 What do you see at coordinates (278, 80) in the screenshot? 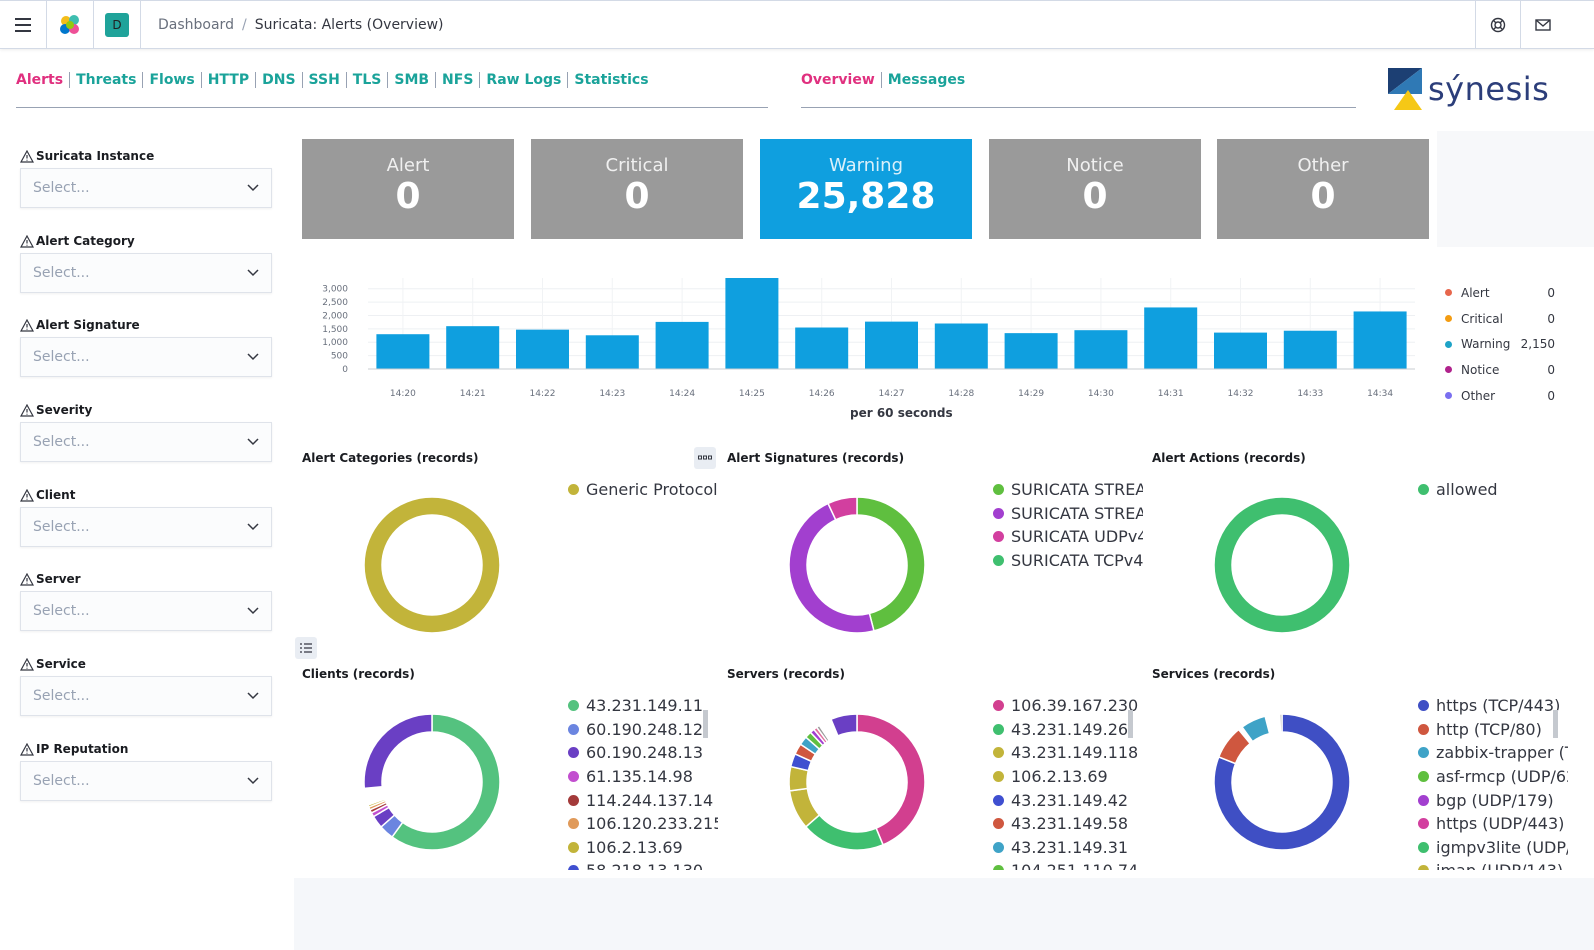
I see `nav-tab-dns: DNS` at bounding box center [278, 80].